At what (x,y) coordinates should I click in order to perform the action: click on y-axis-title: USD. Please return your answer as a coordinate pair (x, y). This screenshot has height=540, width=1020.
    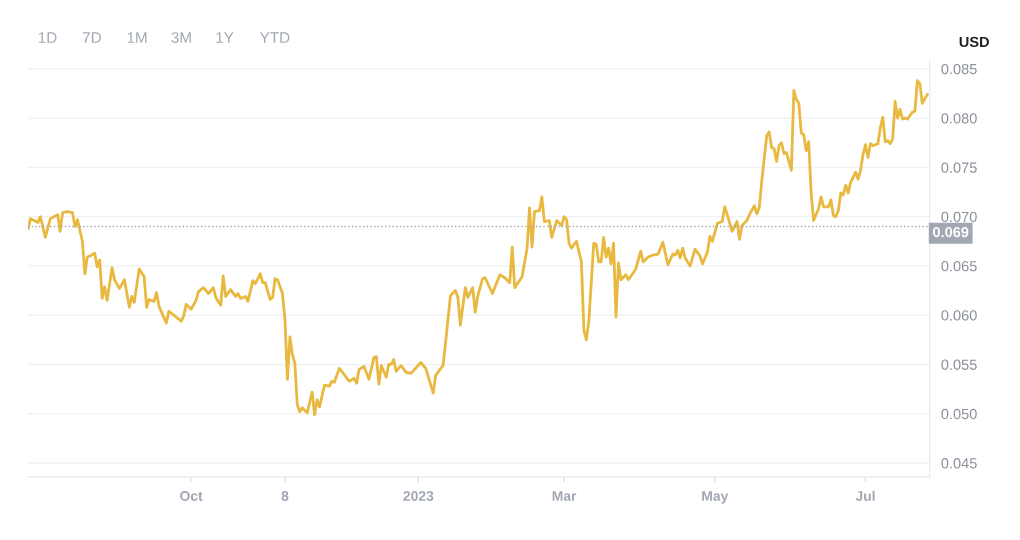
    Looking at the image, I should click on (974, 42).